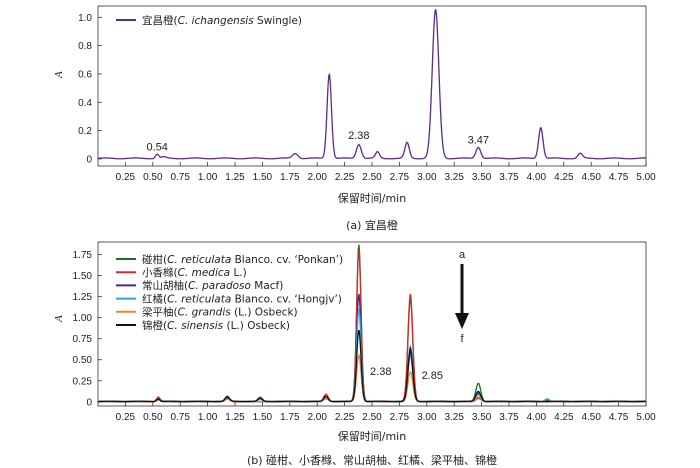 The image size is (700, 468). Describe the element at coordinates (85, 74) in the screenshot. I see `y-tick-label: 0.6` at that location.